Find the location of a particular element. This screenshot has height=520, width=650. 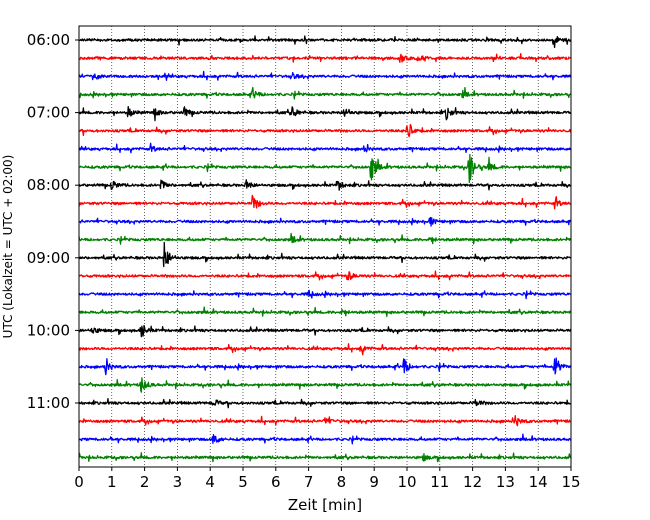

x-tick-label: 3 is located at coordinates (178, 482).